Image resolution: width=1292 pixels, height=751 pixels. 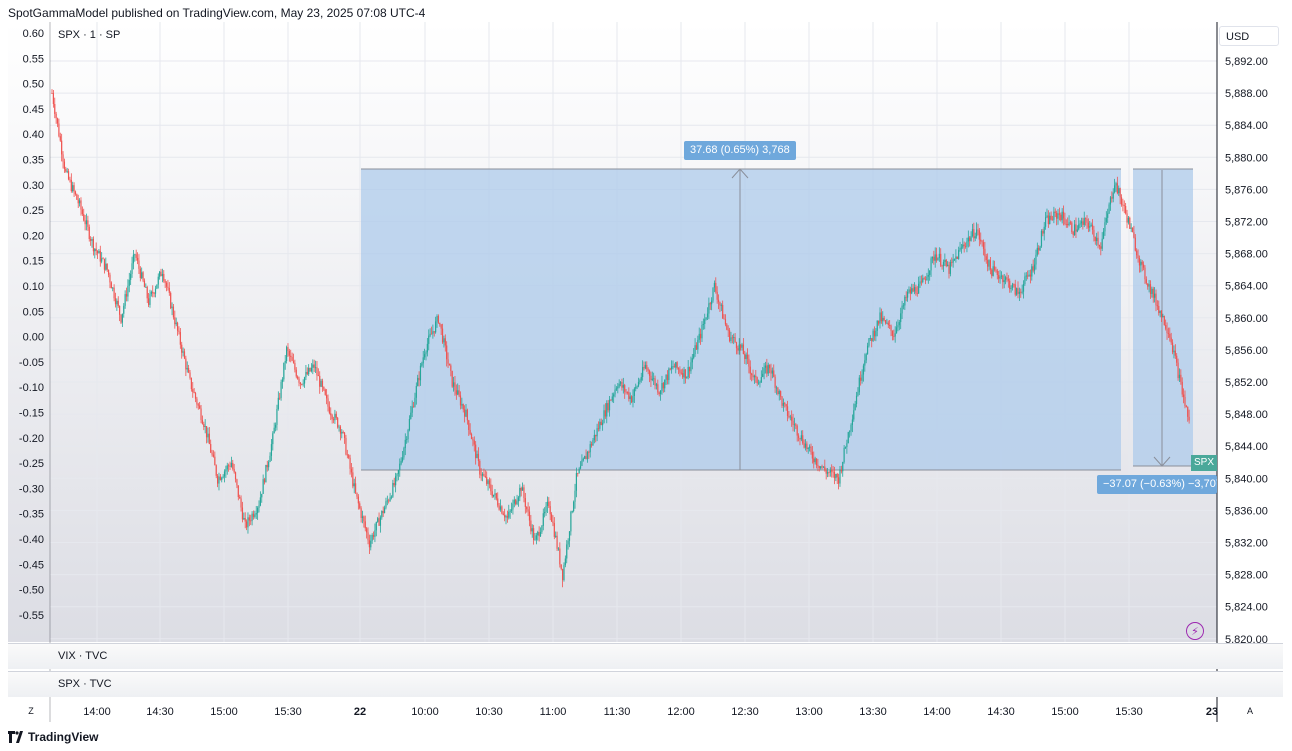 What do you see at coordinates (1195, 631) in the screenshot?
I see `lightning-icon: ⚡` at bounding box center [1195, 631].